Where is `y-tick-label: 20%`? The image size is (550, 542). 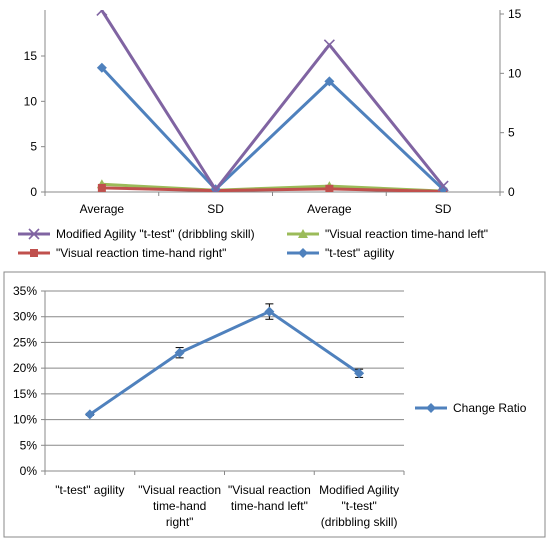 y-tick-label: 20% is located at coordinates (25, 368).